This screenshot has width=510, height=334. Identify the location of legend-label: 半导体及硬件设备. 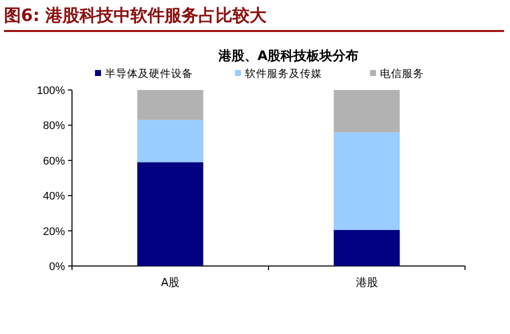
(149, 73).